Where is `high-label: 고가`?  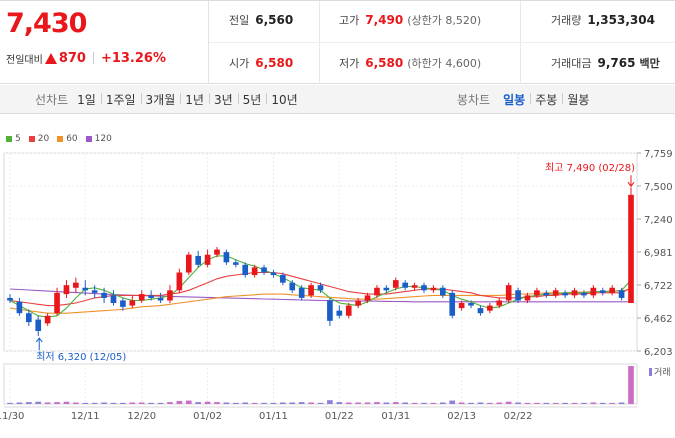 high-label: 고가 is located at coordinates (349, 20).